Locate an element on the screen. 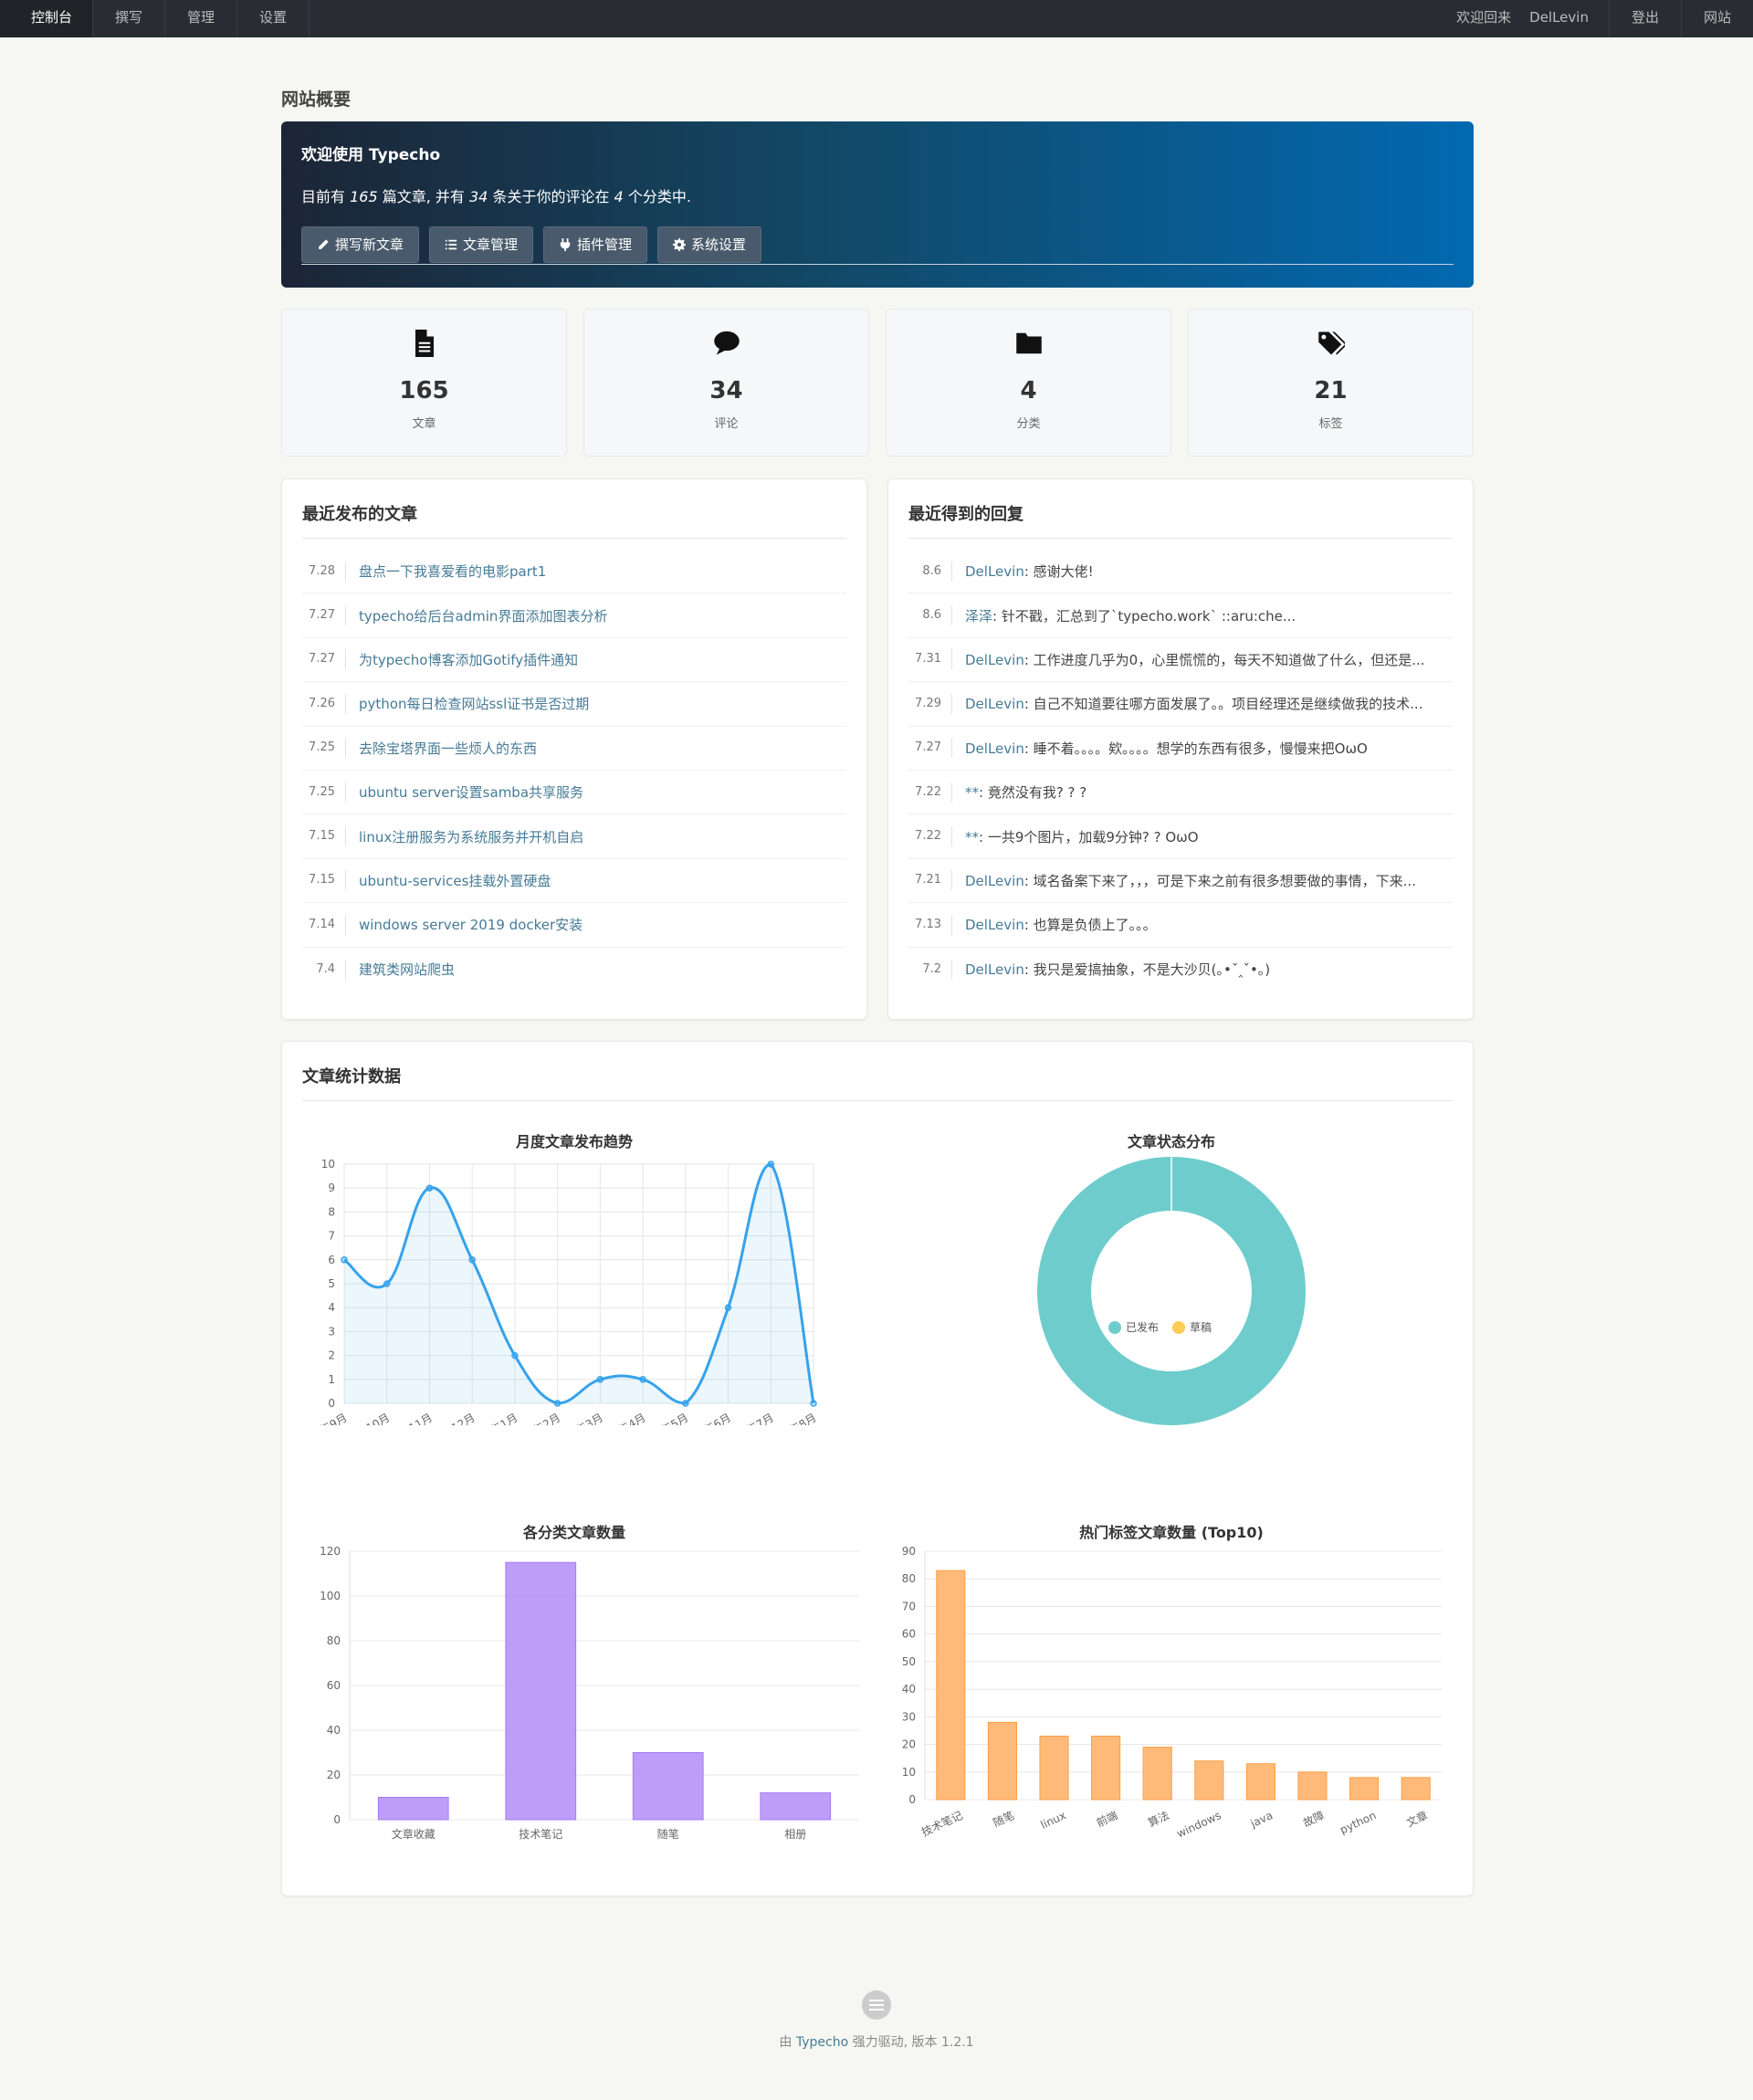 The width and height of the screenshot is (1753, 2100). logout-link: 登出 is located at coordinates (1644, 18).